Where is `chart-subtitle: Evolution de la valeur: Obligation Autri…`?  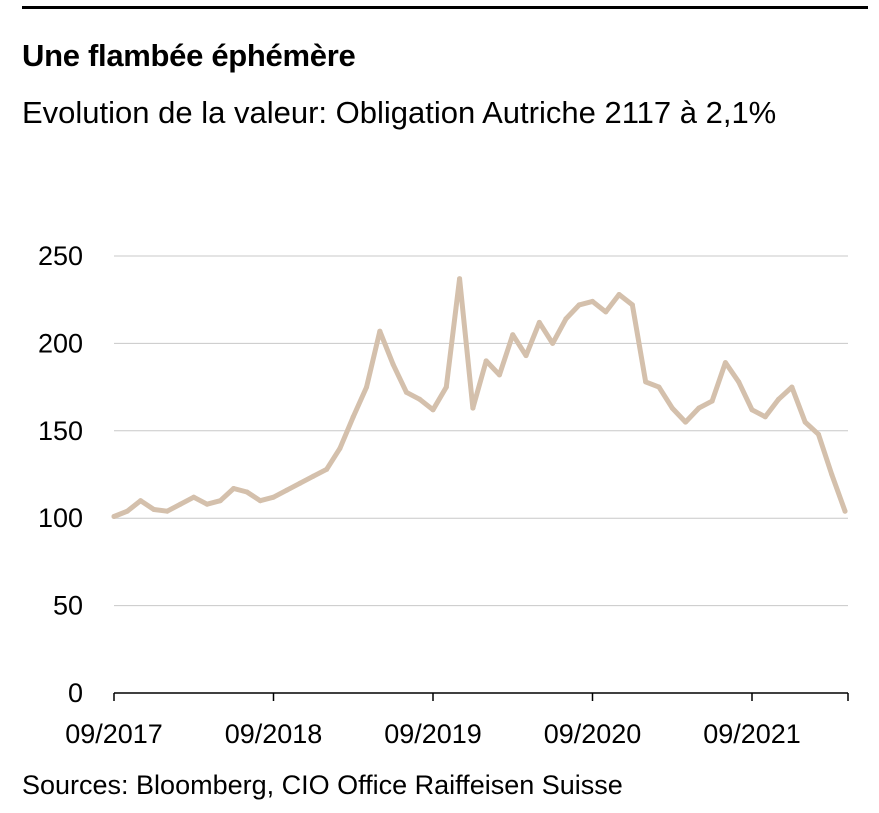
chart-subtitle: Evolution de la valeur: Obligation Autri… is located at coordinates (399, 112).